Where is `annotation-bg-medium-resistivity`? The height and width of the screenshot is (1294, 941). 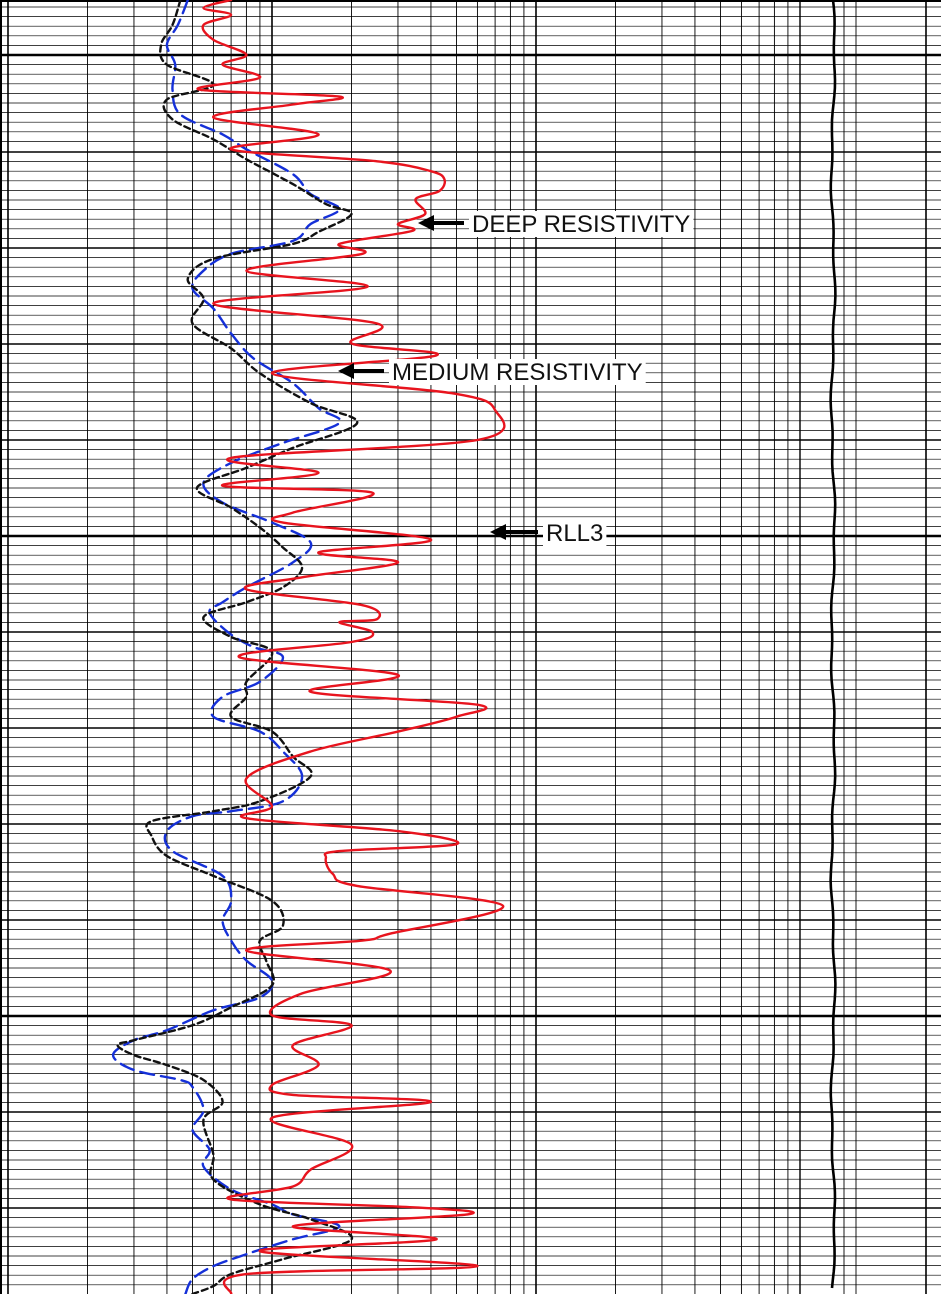
annotation-bg-medium-resistivity is located at coordinates (517, 372).